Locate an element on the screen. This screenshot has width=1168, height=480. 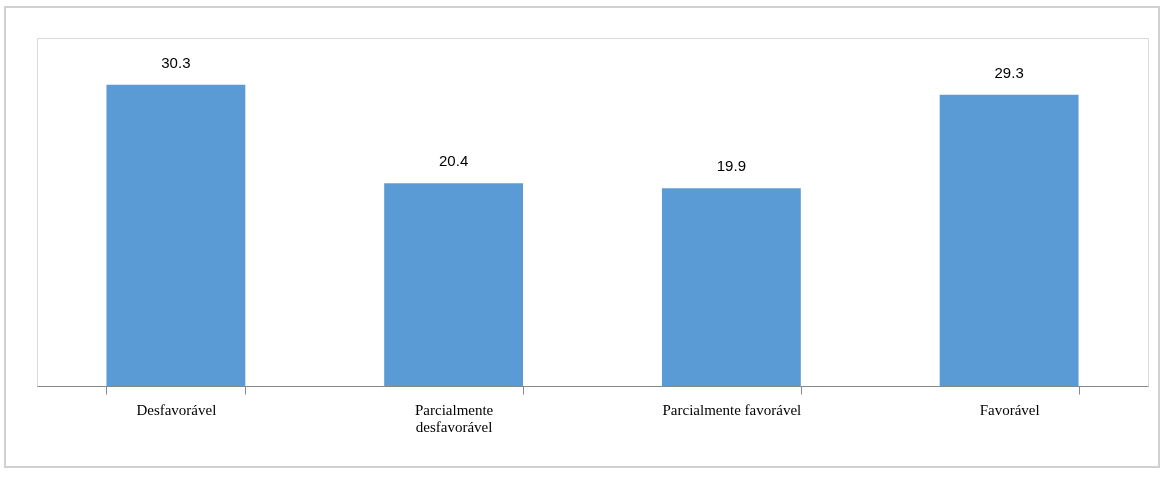
data-label: 30.3 is located at coordinates (176, 62).